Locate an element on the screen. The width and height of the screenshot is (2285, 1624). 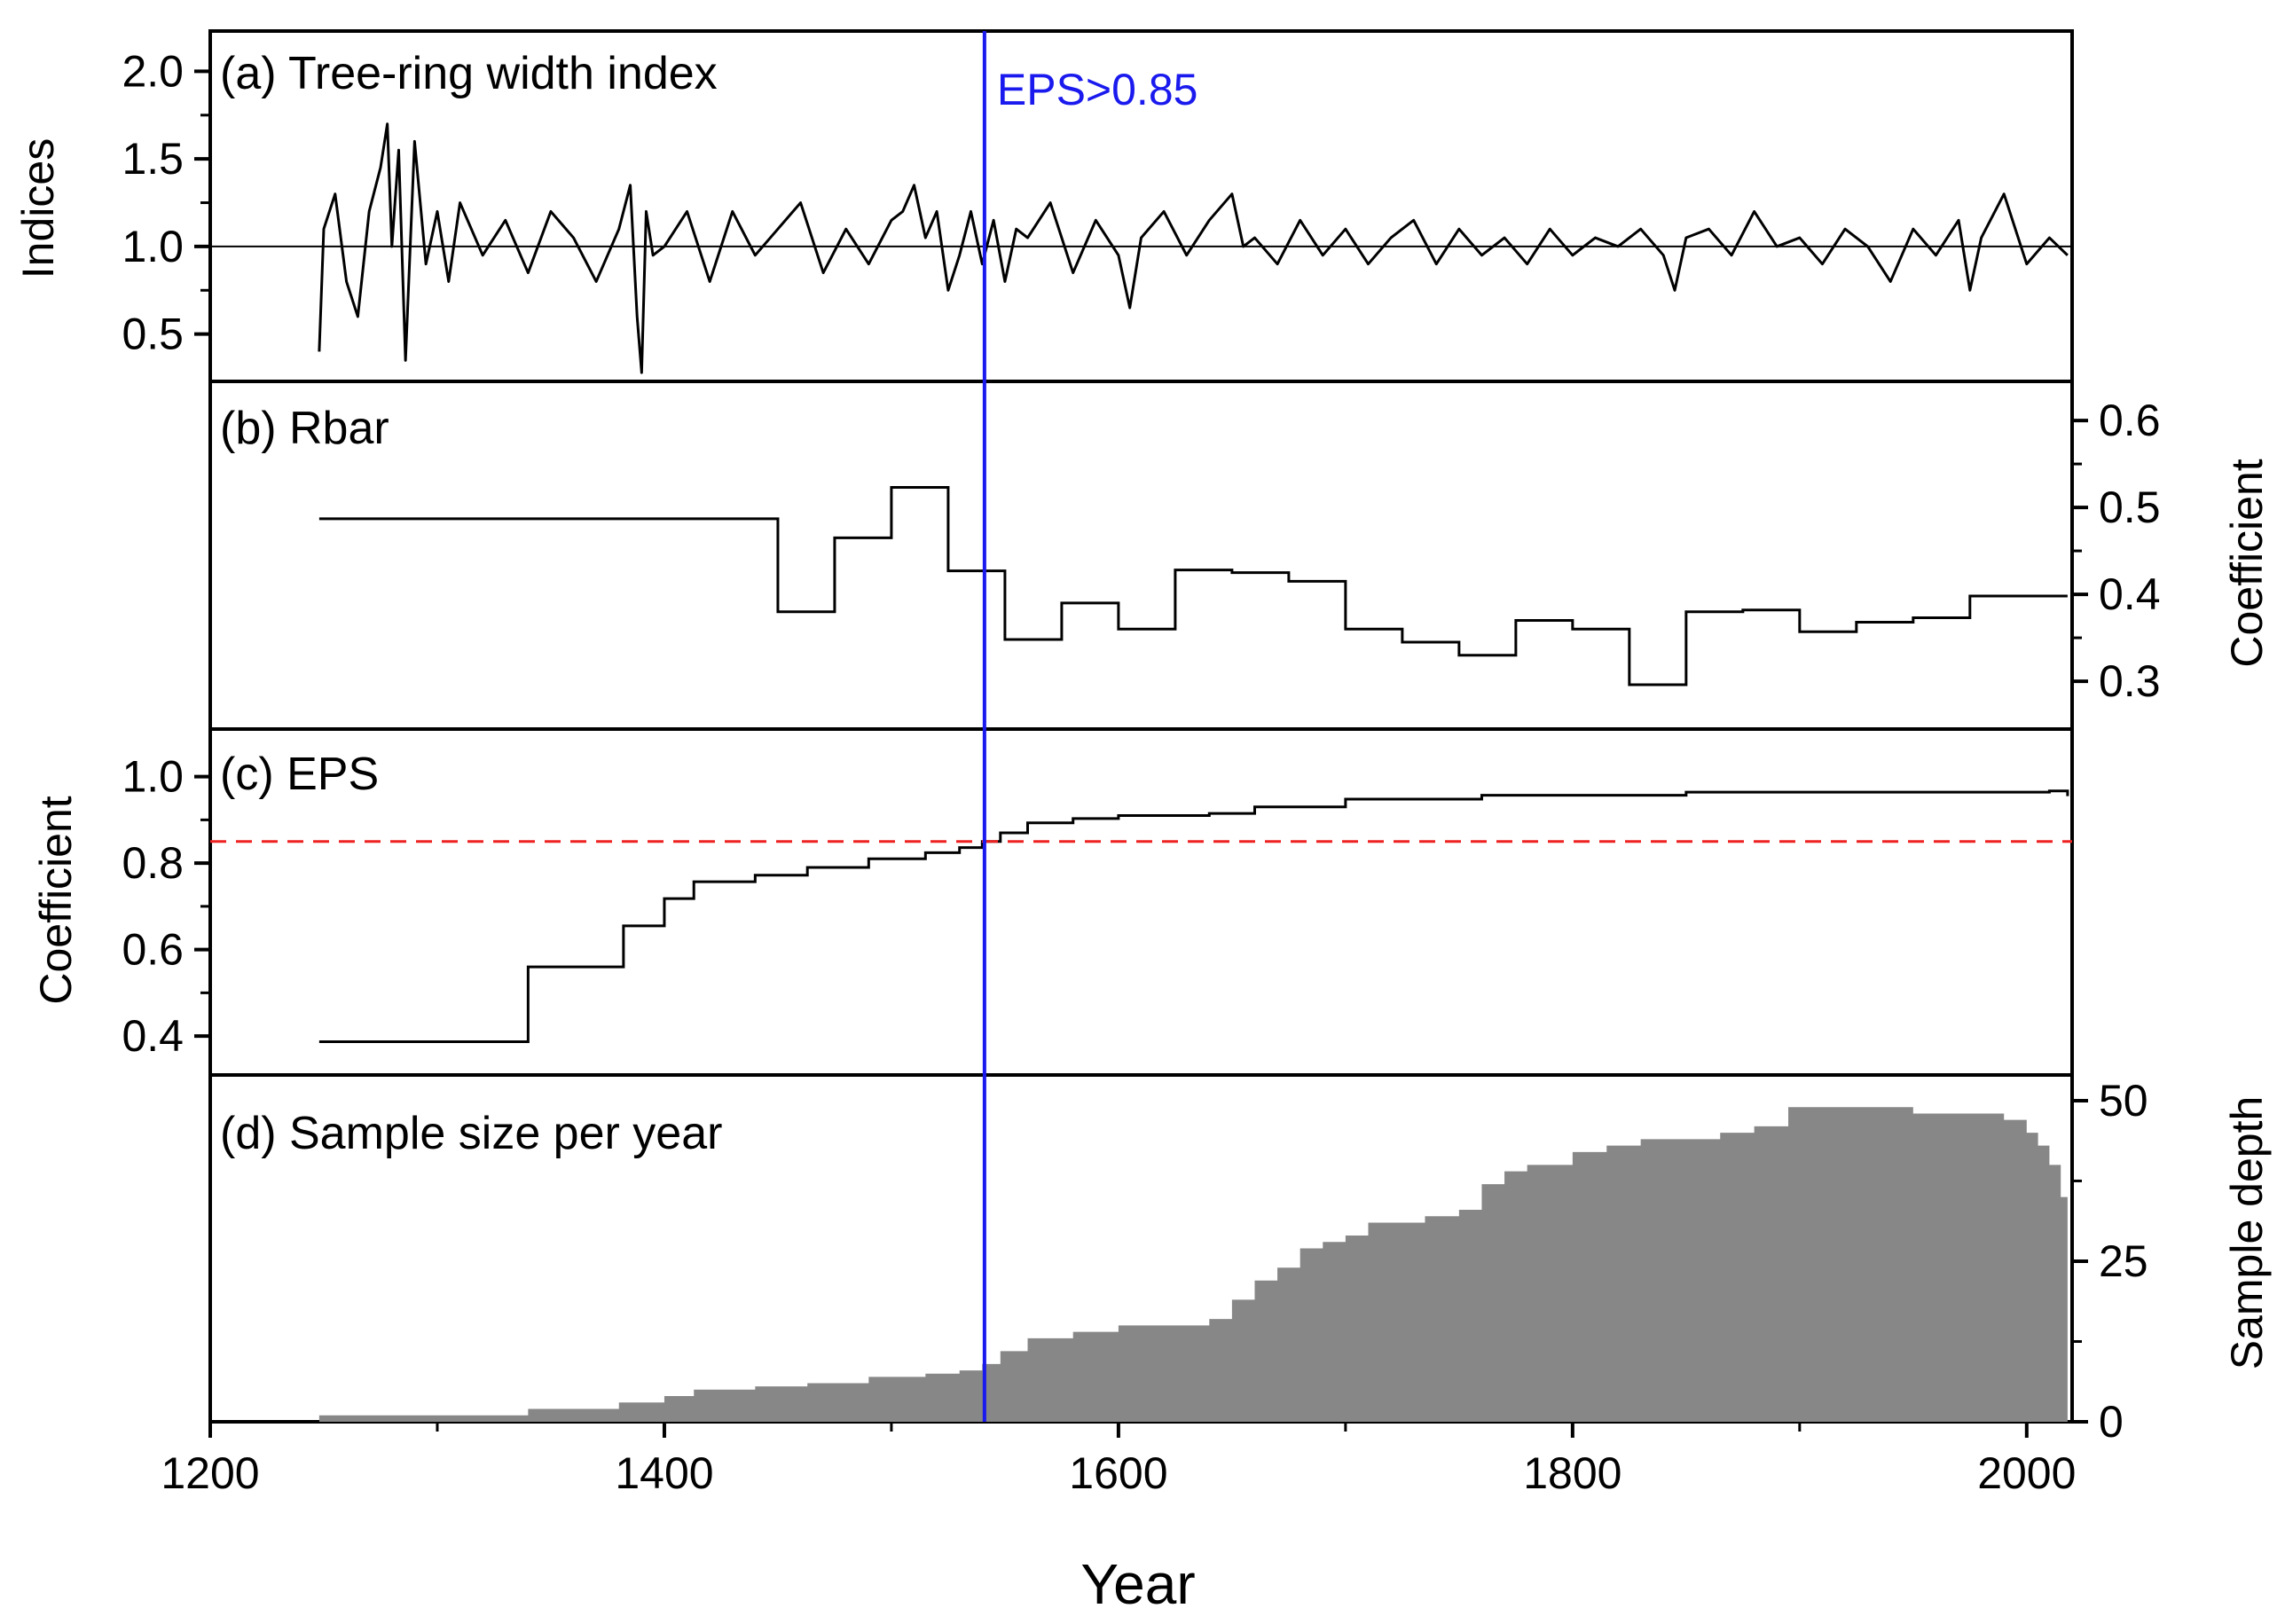
y-tick-label-d: 25 is located at coordinates (2123, 1261).